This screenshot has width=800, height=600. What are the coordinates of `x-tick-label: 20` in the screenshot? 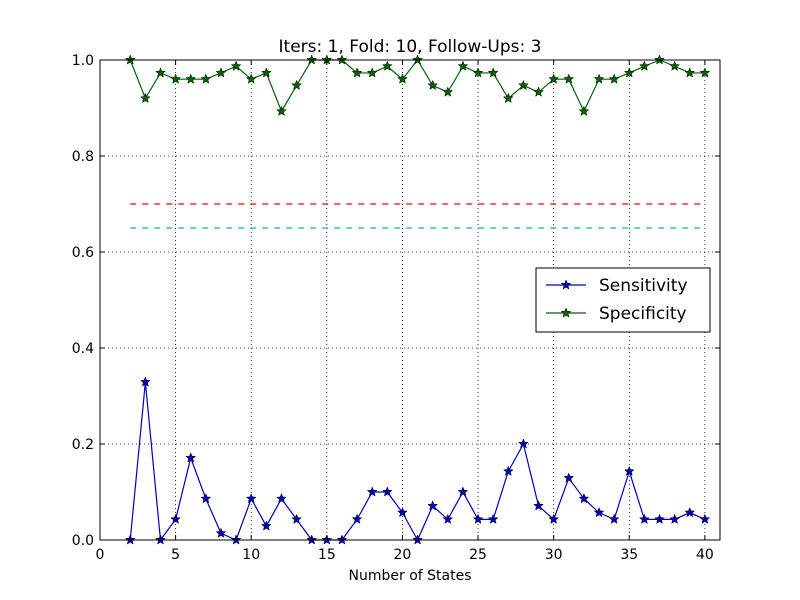 It's located at (403, 555).